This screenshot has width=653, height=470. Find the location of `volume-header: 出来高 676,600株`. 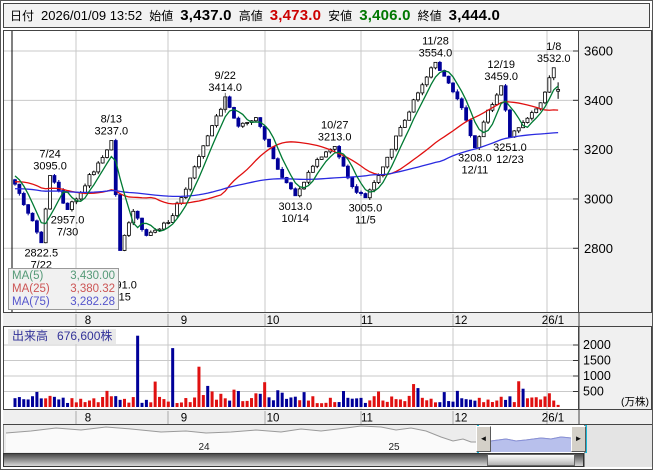

volume-header: 出来高 676,600株 is located at coordinates (62, 336).